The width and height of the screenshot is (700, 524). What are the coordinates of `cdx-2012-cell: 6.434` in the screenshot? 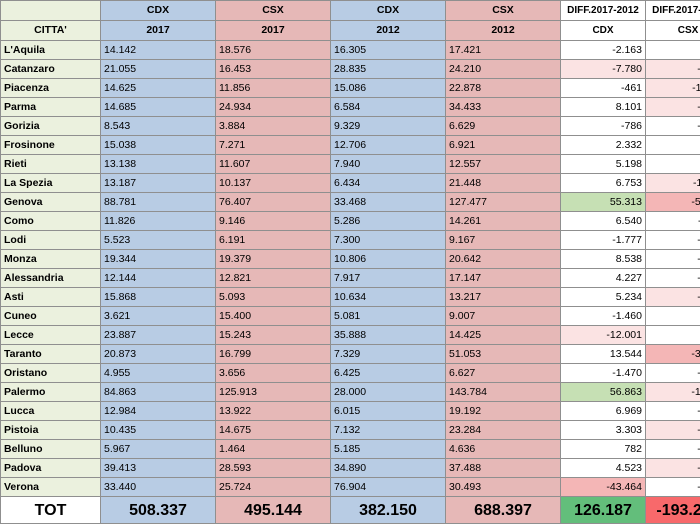 It's located at (388, 183).